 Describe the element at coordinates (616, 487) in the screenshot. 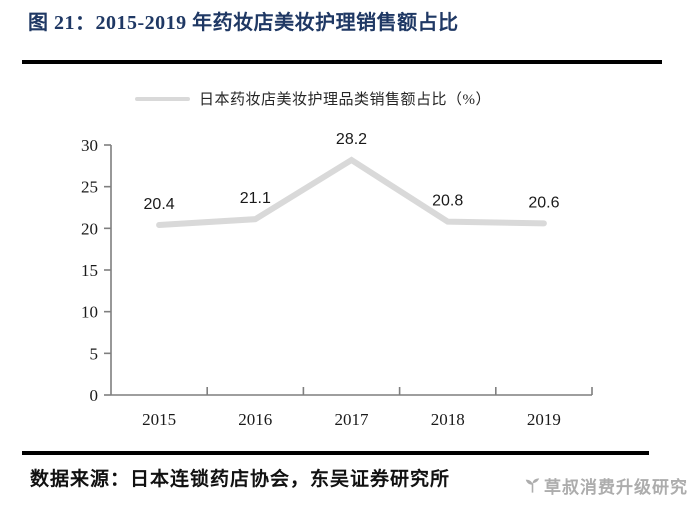

I see `watermark-text: 草叔消费升级研究` at that location.